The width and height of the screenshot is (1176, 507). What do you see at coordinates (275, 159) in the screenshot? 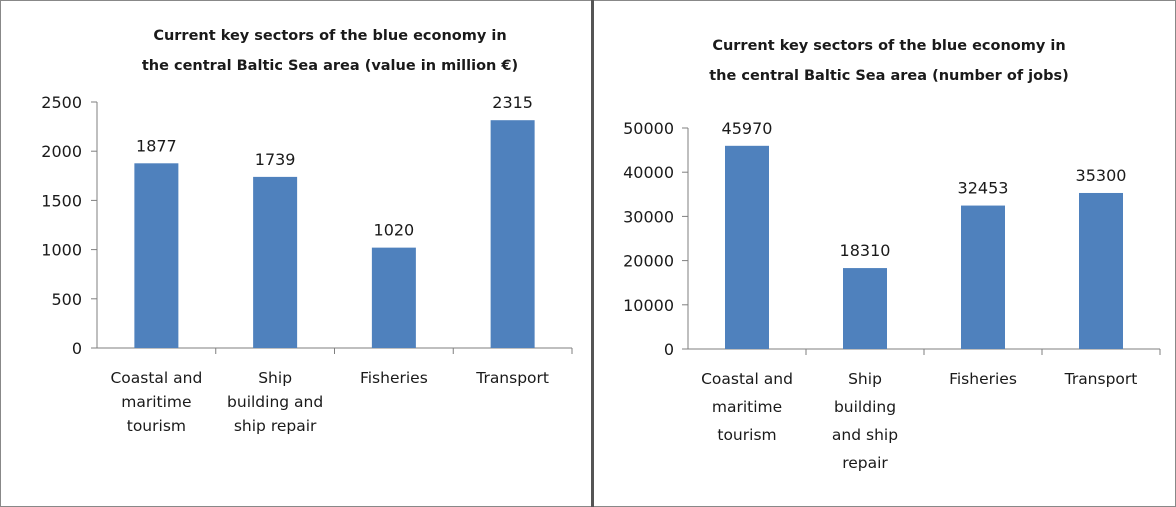
I see `data-label: 1739` at bounding box center [275, 159].